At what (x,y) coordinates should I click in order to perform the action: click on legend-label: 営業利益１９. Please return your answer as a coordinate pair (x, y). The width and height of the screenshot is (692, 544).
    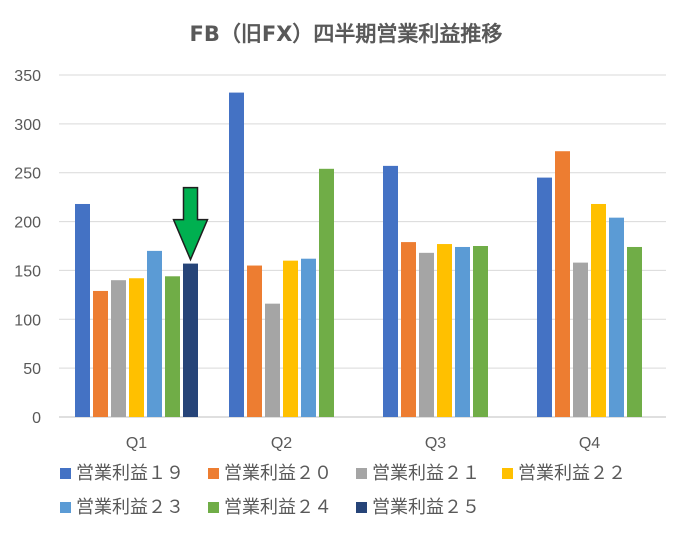
    Looking at the image, I should click on (130, 473).